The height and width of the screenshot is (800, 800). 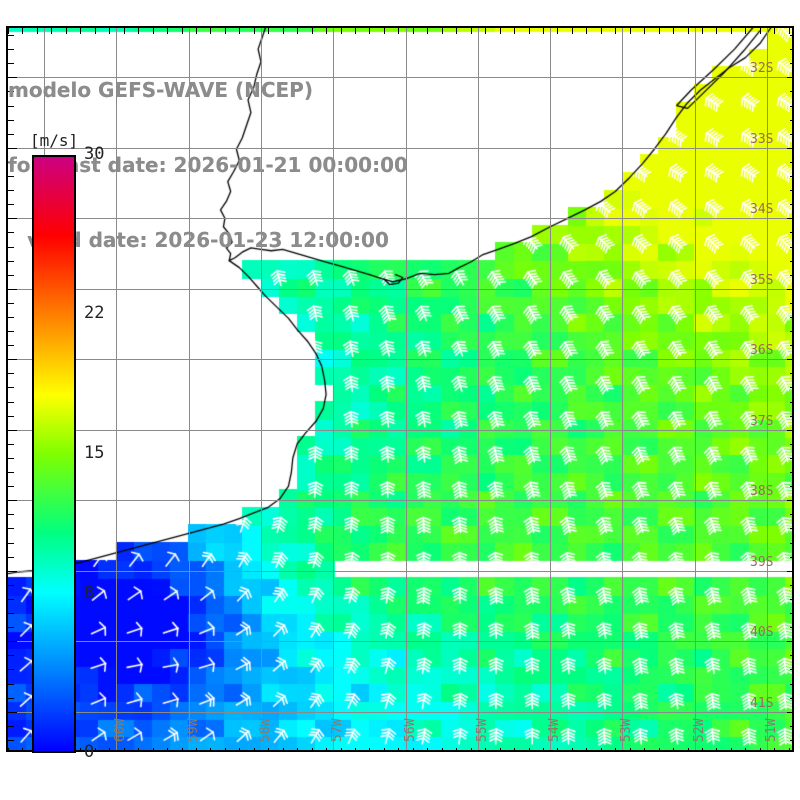 What do you see at coordinates (762, 210) in the screenshot?
I see `lat-label-34S: 34S` at bounding box center [762, 210].